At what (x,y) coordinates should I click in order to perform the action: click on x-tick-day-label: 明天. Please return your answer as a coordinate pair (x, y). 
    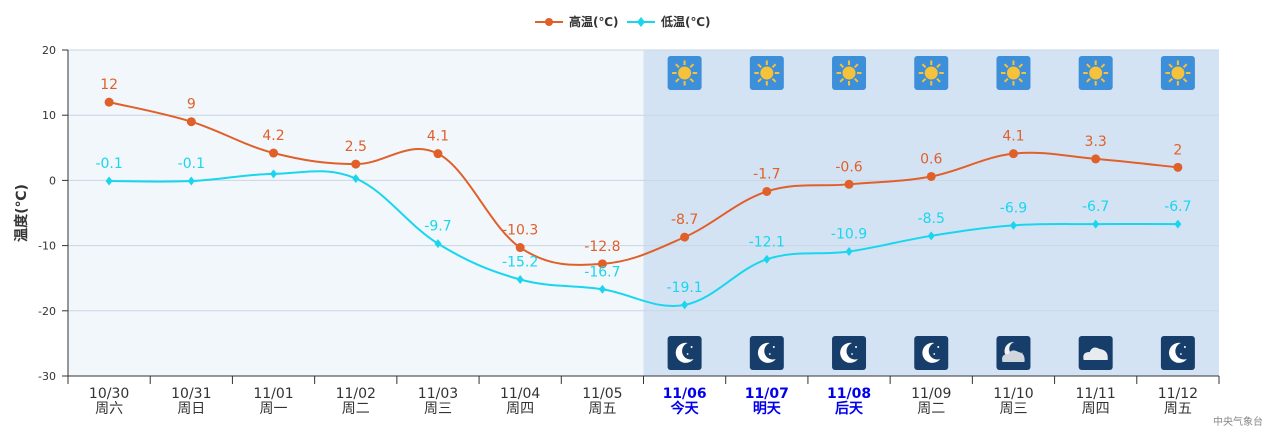
    Looking at the image, I should click on (767, 409).